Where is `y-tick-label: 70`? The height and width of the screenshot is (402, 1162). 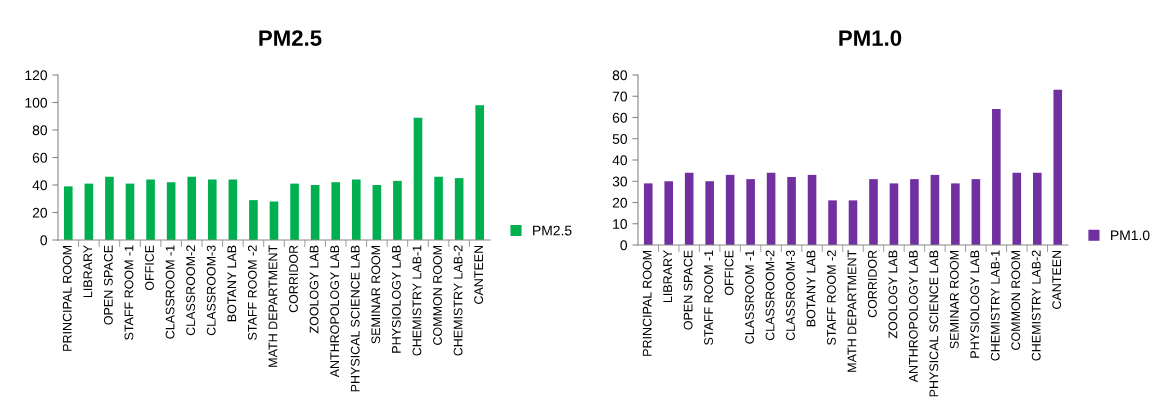 y-tick-label: 70 is located at coordinates (620, 96).